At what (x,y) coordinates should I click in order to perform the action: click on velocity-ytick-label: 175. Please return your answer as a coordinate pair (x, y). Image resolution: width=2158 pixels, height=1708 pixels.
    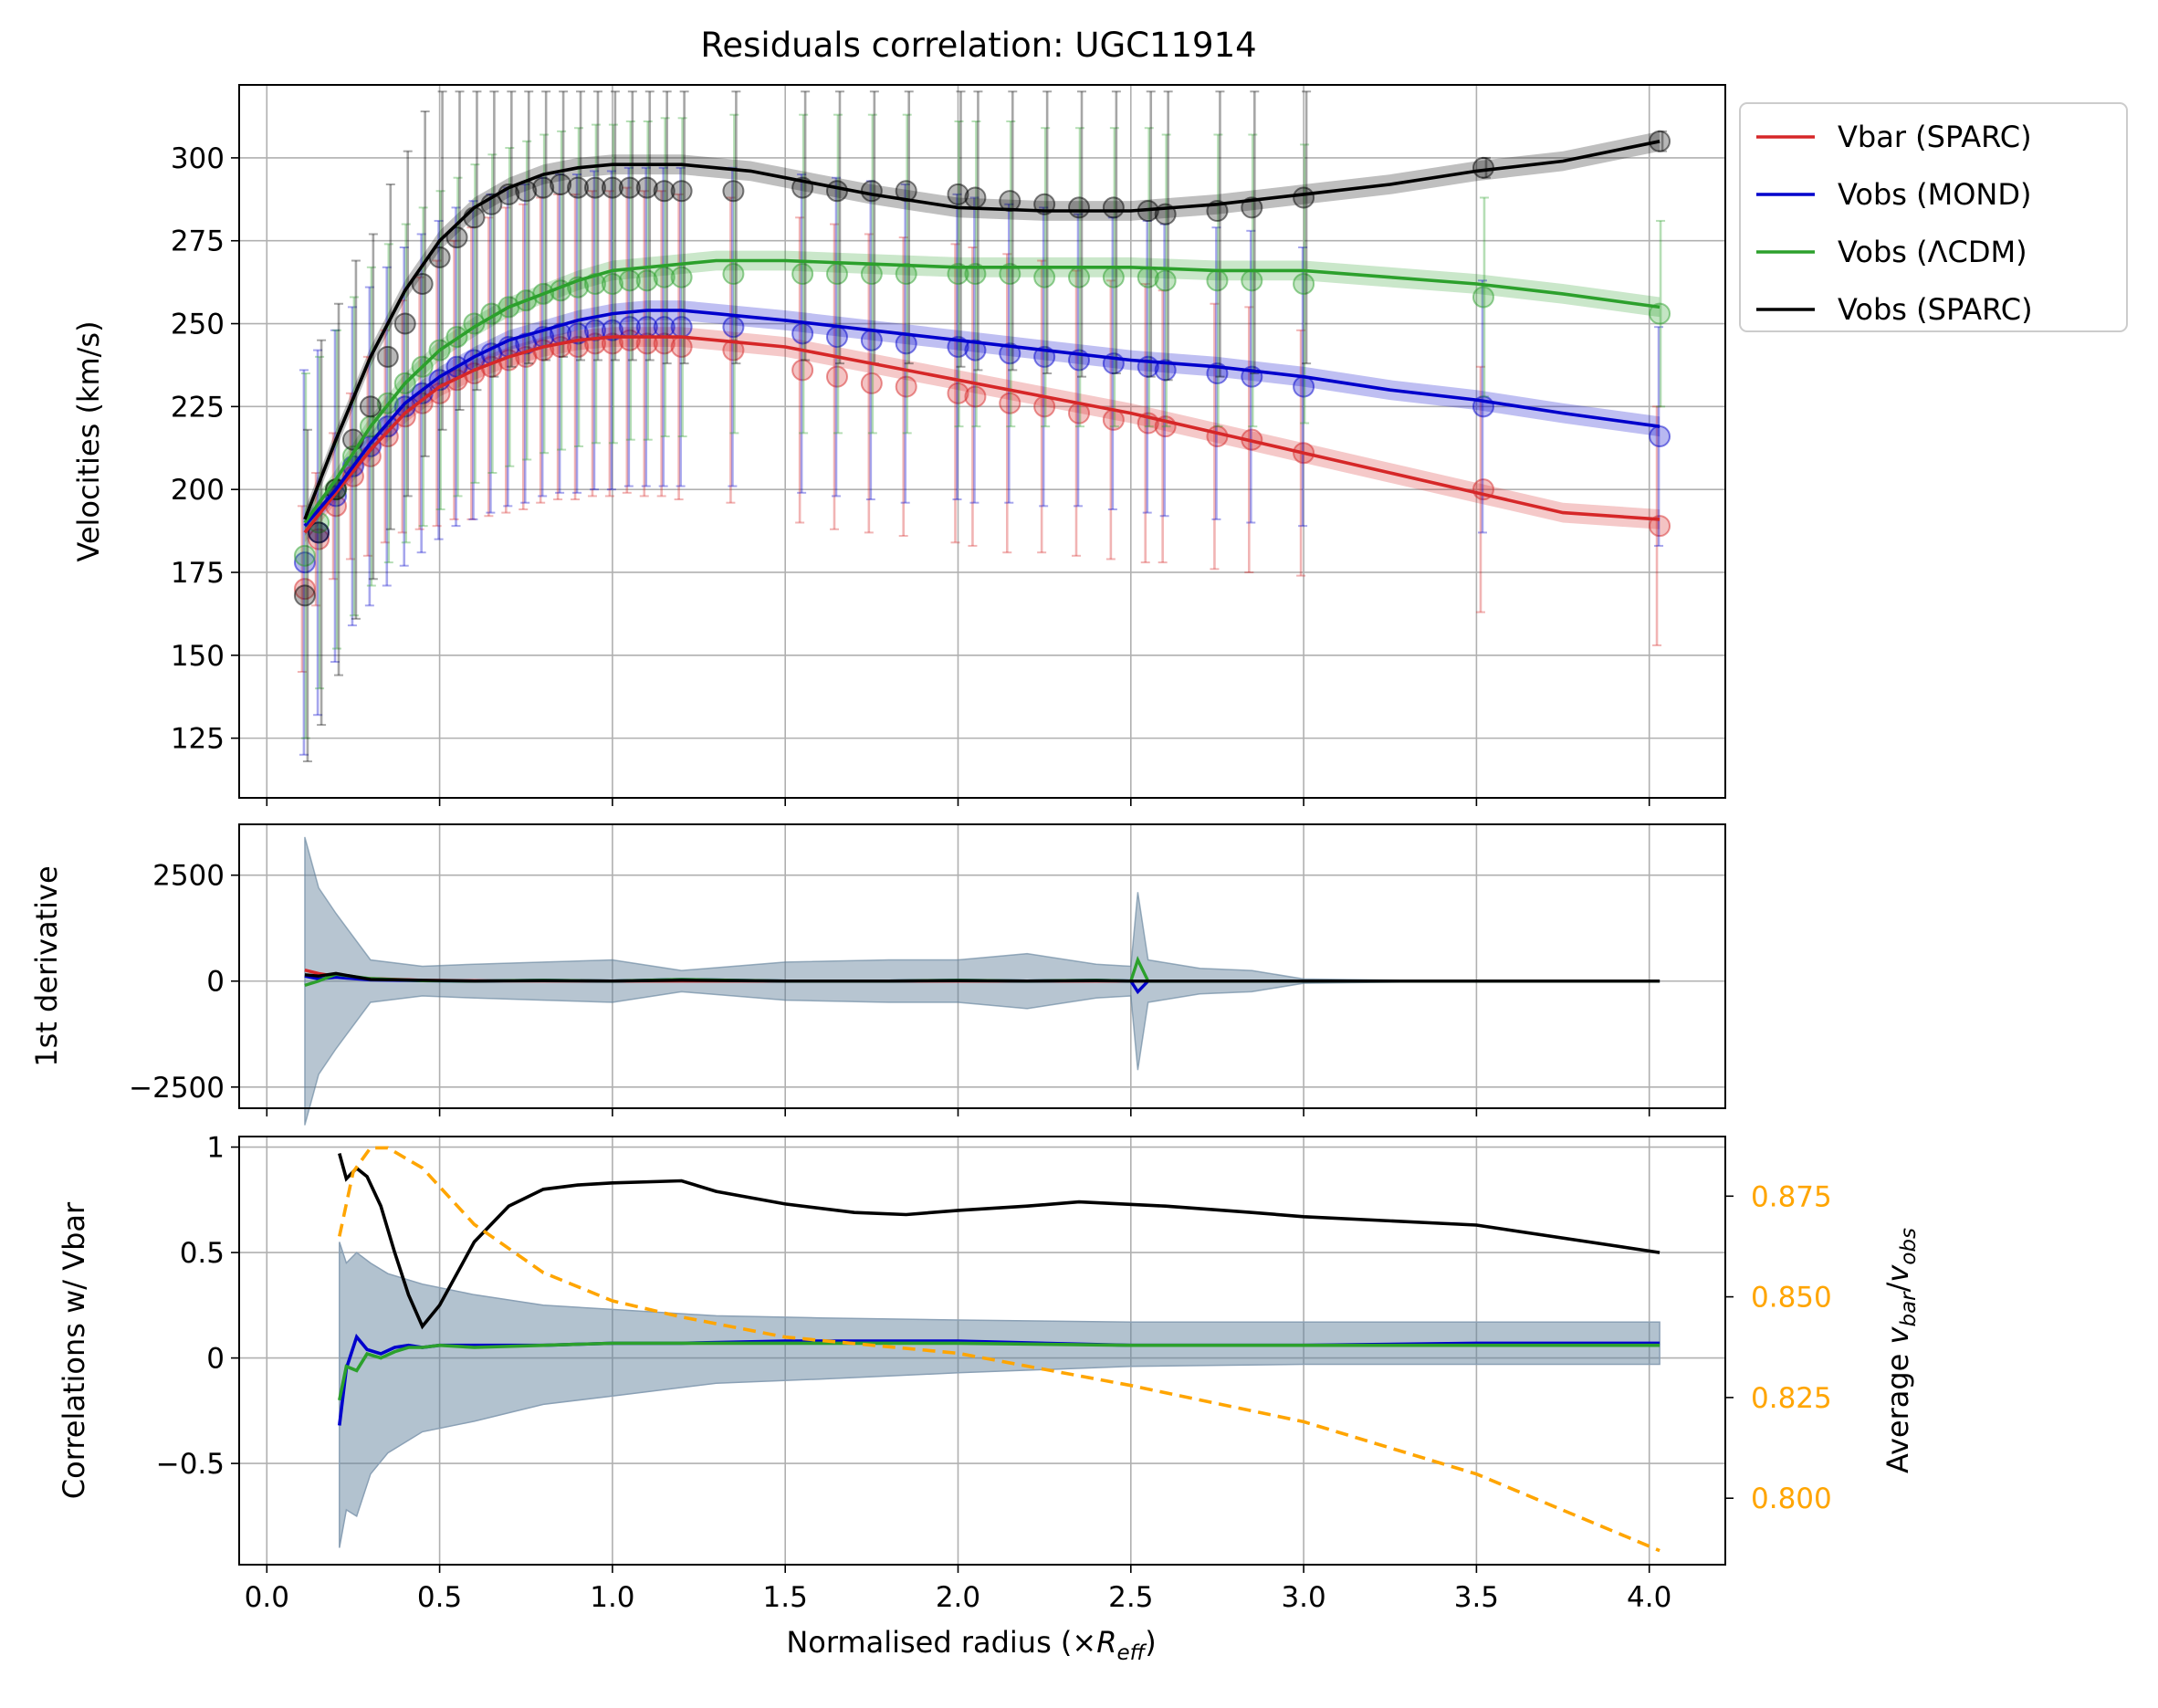
    Looking at the image, I should click on (198, 574).